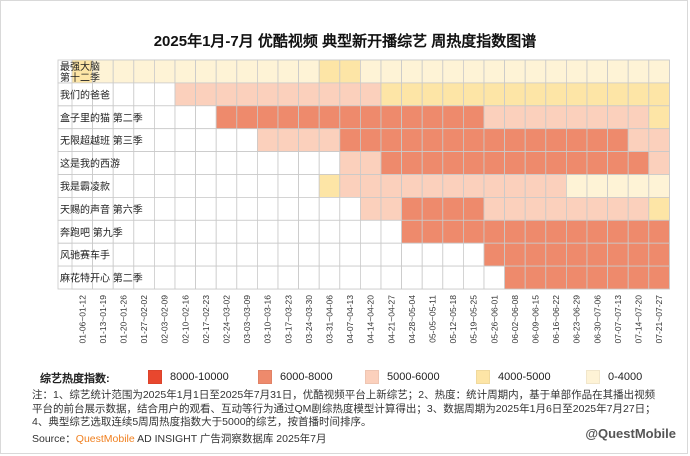  What do you see at coordinates (91, 232) in the screenshot?
I see `row-label: 奔跑吧 第九季` at bounding box center [91, 232].